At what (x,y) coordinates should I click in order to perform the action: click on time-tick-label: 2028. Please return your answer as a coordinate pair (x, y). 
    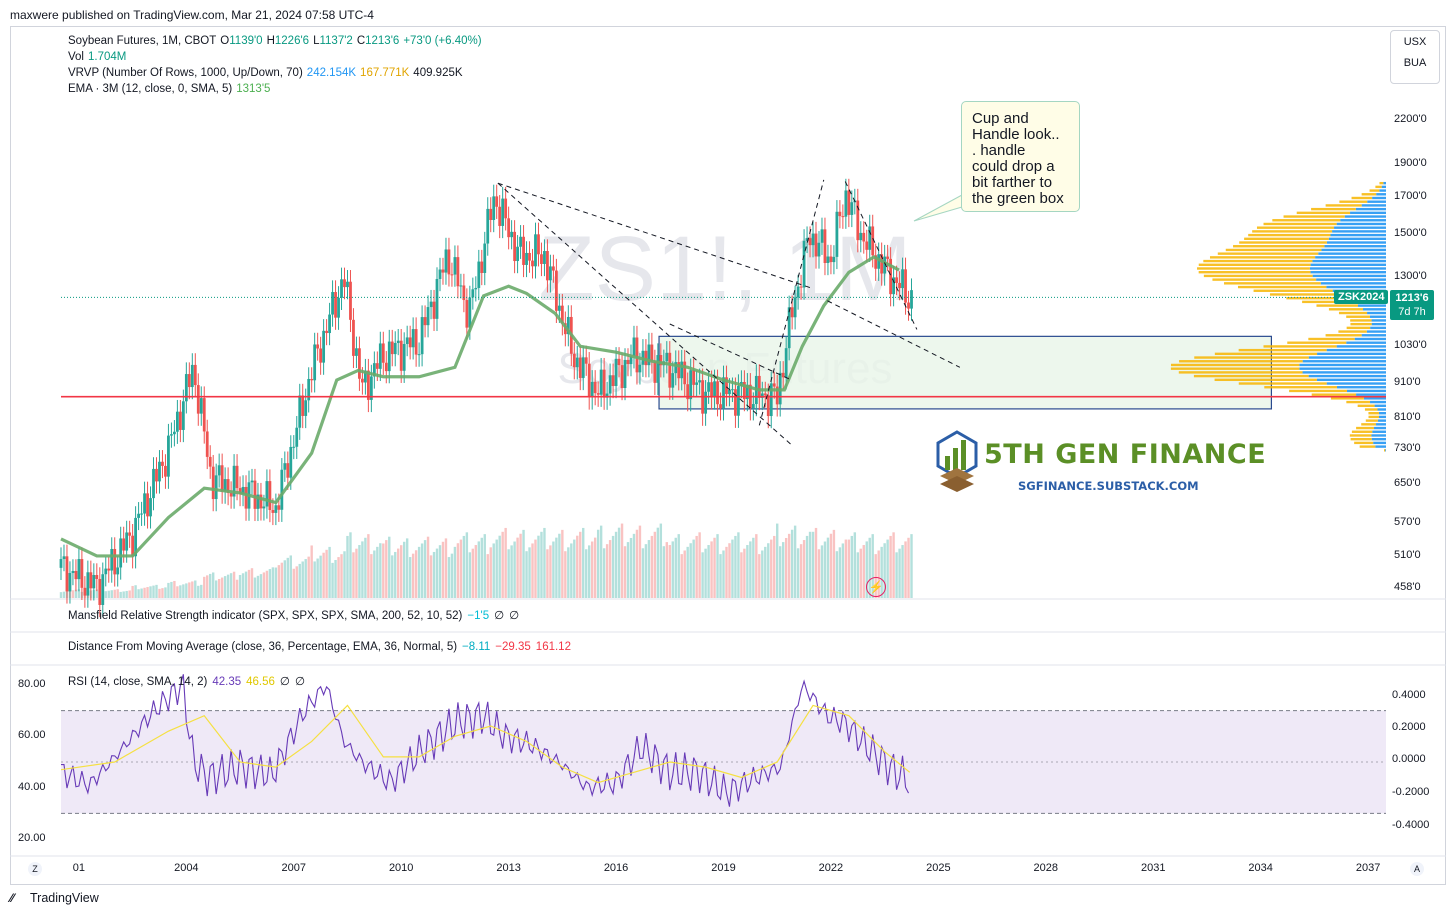
    Looking at the image, I should click on (1046, 868).